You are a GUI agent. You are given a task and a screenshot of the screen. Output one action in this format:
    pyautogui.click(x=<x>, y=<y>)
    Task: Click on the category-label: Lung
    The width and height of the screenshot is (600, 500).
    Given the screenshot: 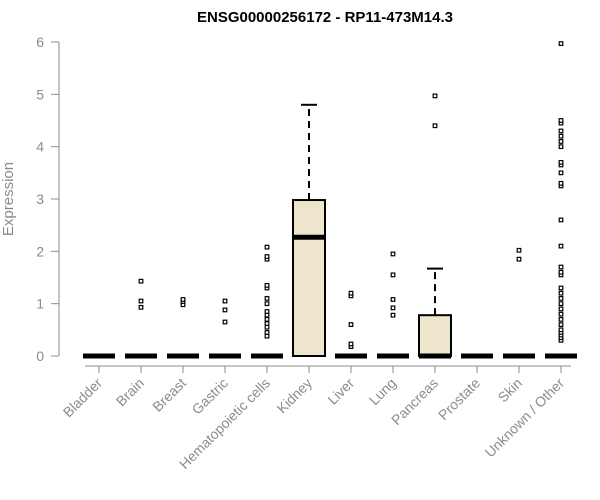 What is the action you would take?
    pyautogui.click(x=382, y=391)
    